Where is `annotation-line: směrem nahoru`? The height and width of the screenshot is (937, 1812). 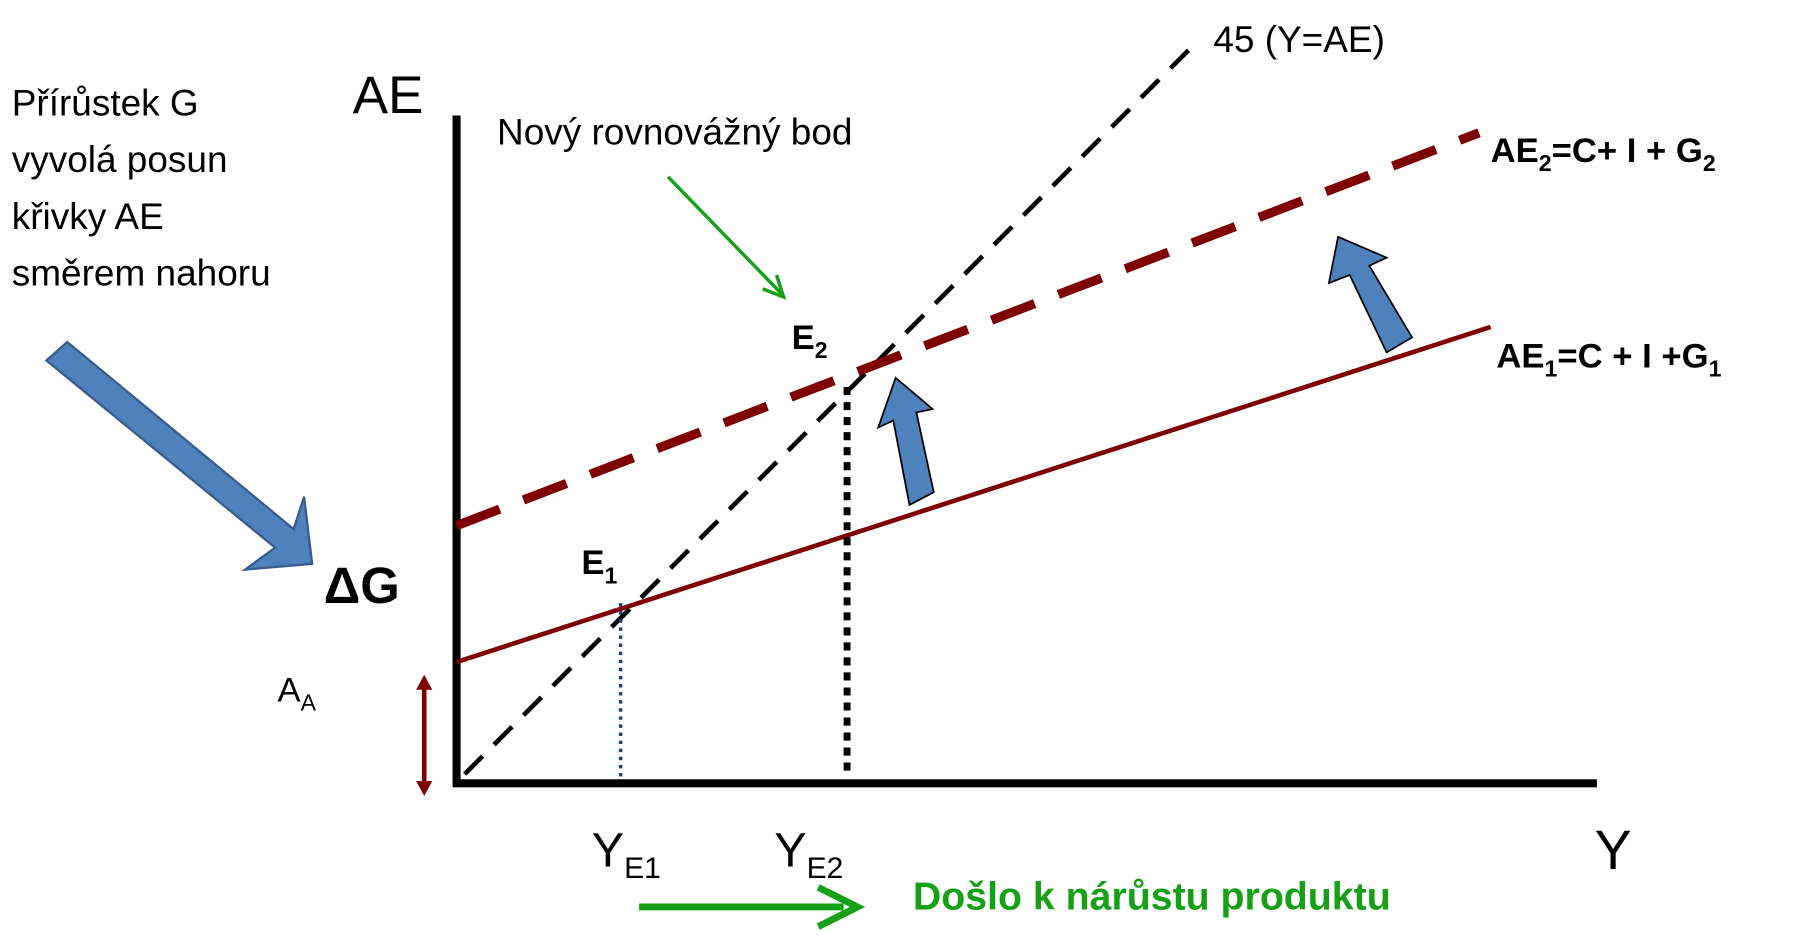 annotation-line: směrem nahoru is located at coordinates (141, 272).